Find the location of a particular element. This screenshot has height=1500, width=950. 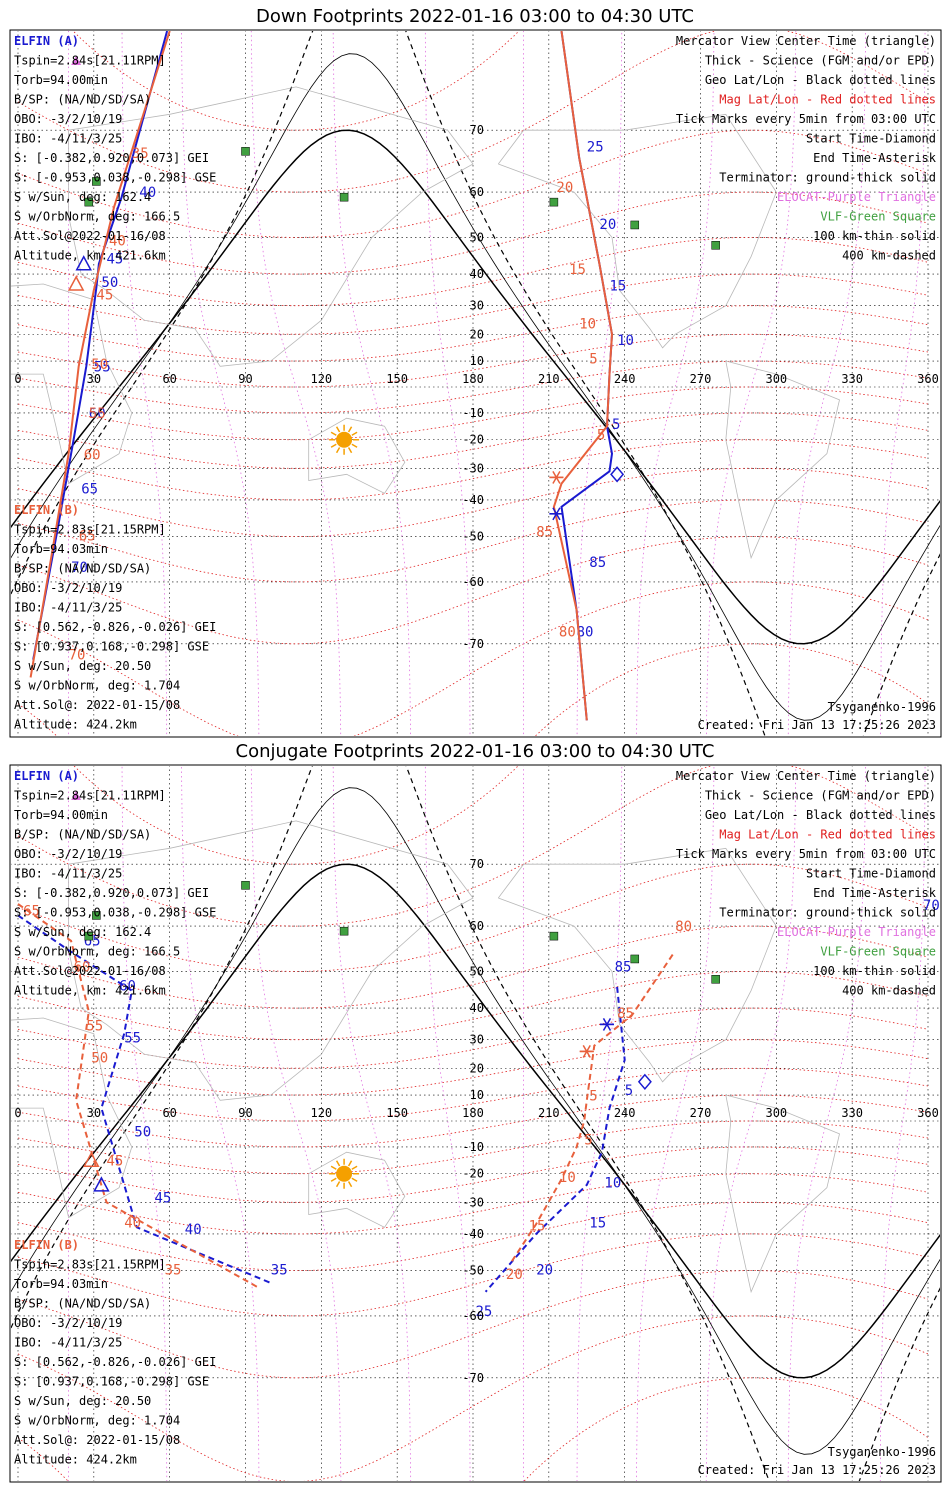

info-line: Torb=94.03min is located at coordinates (61, 1284).